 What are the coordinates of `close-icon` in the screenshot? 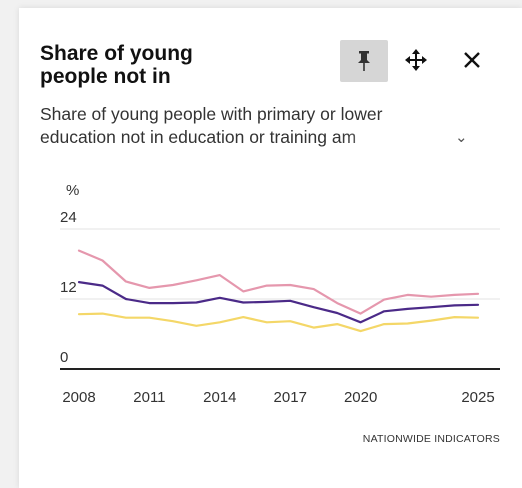 It's located at (472, 60).